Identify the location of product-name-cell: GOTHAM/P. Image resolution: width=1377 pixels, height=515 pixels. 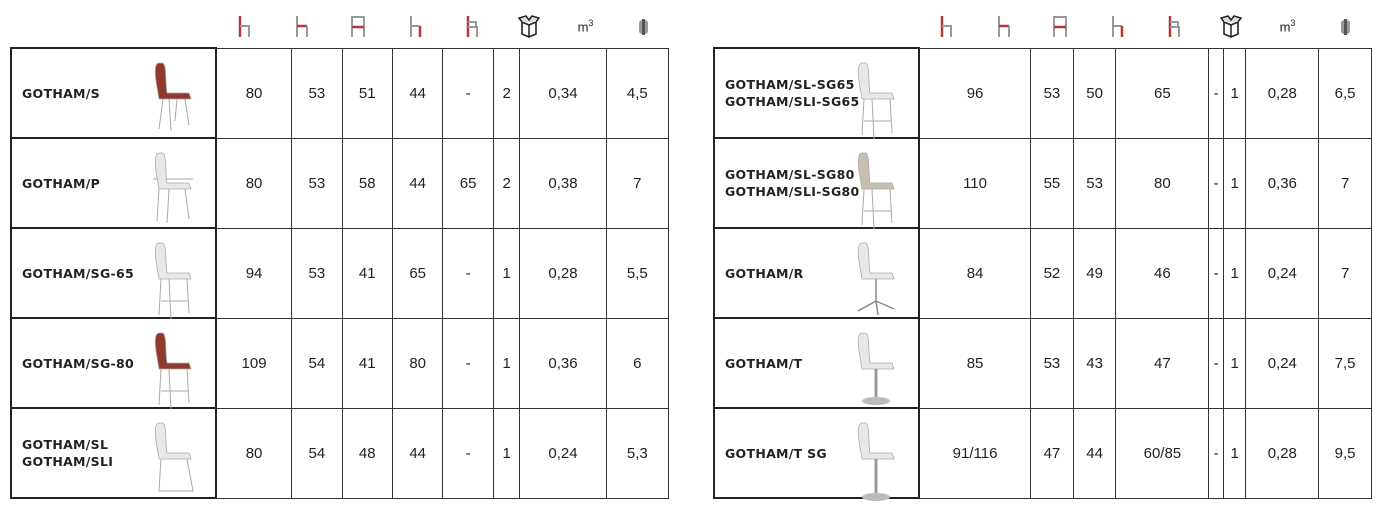
(113, 183).